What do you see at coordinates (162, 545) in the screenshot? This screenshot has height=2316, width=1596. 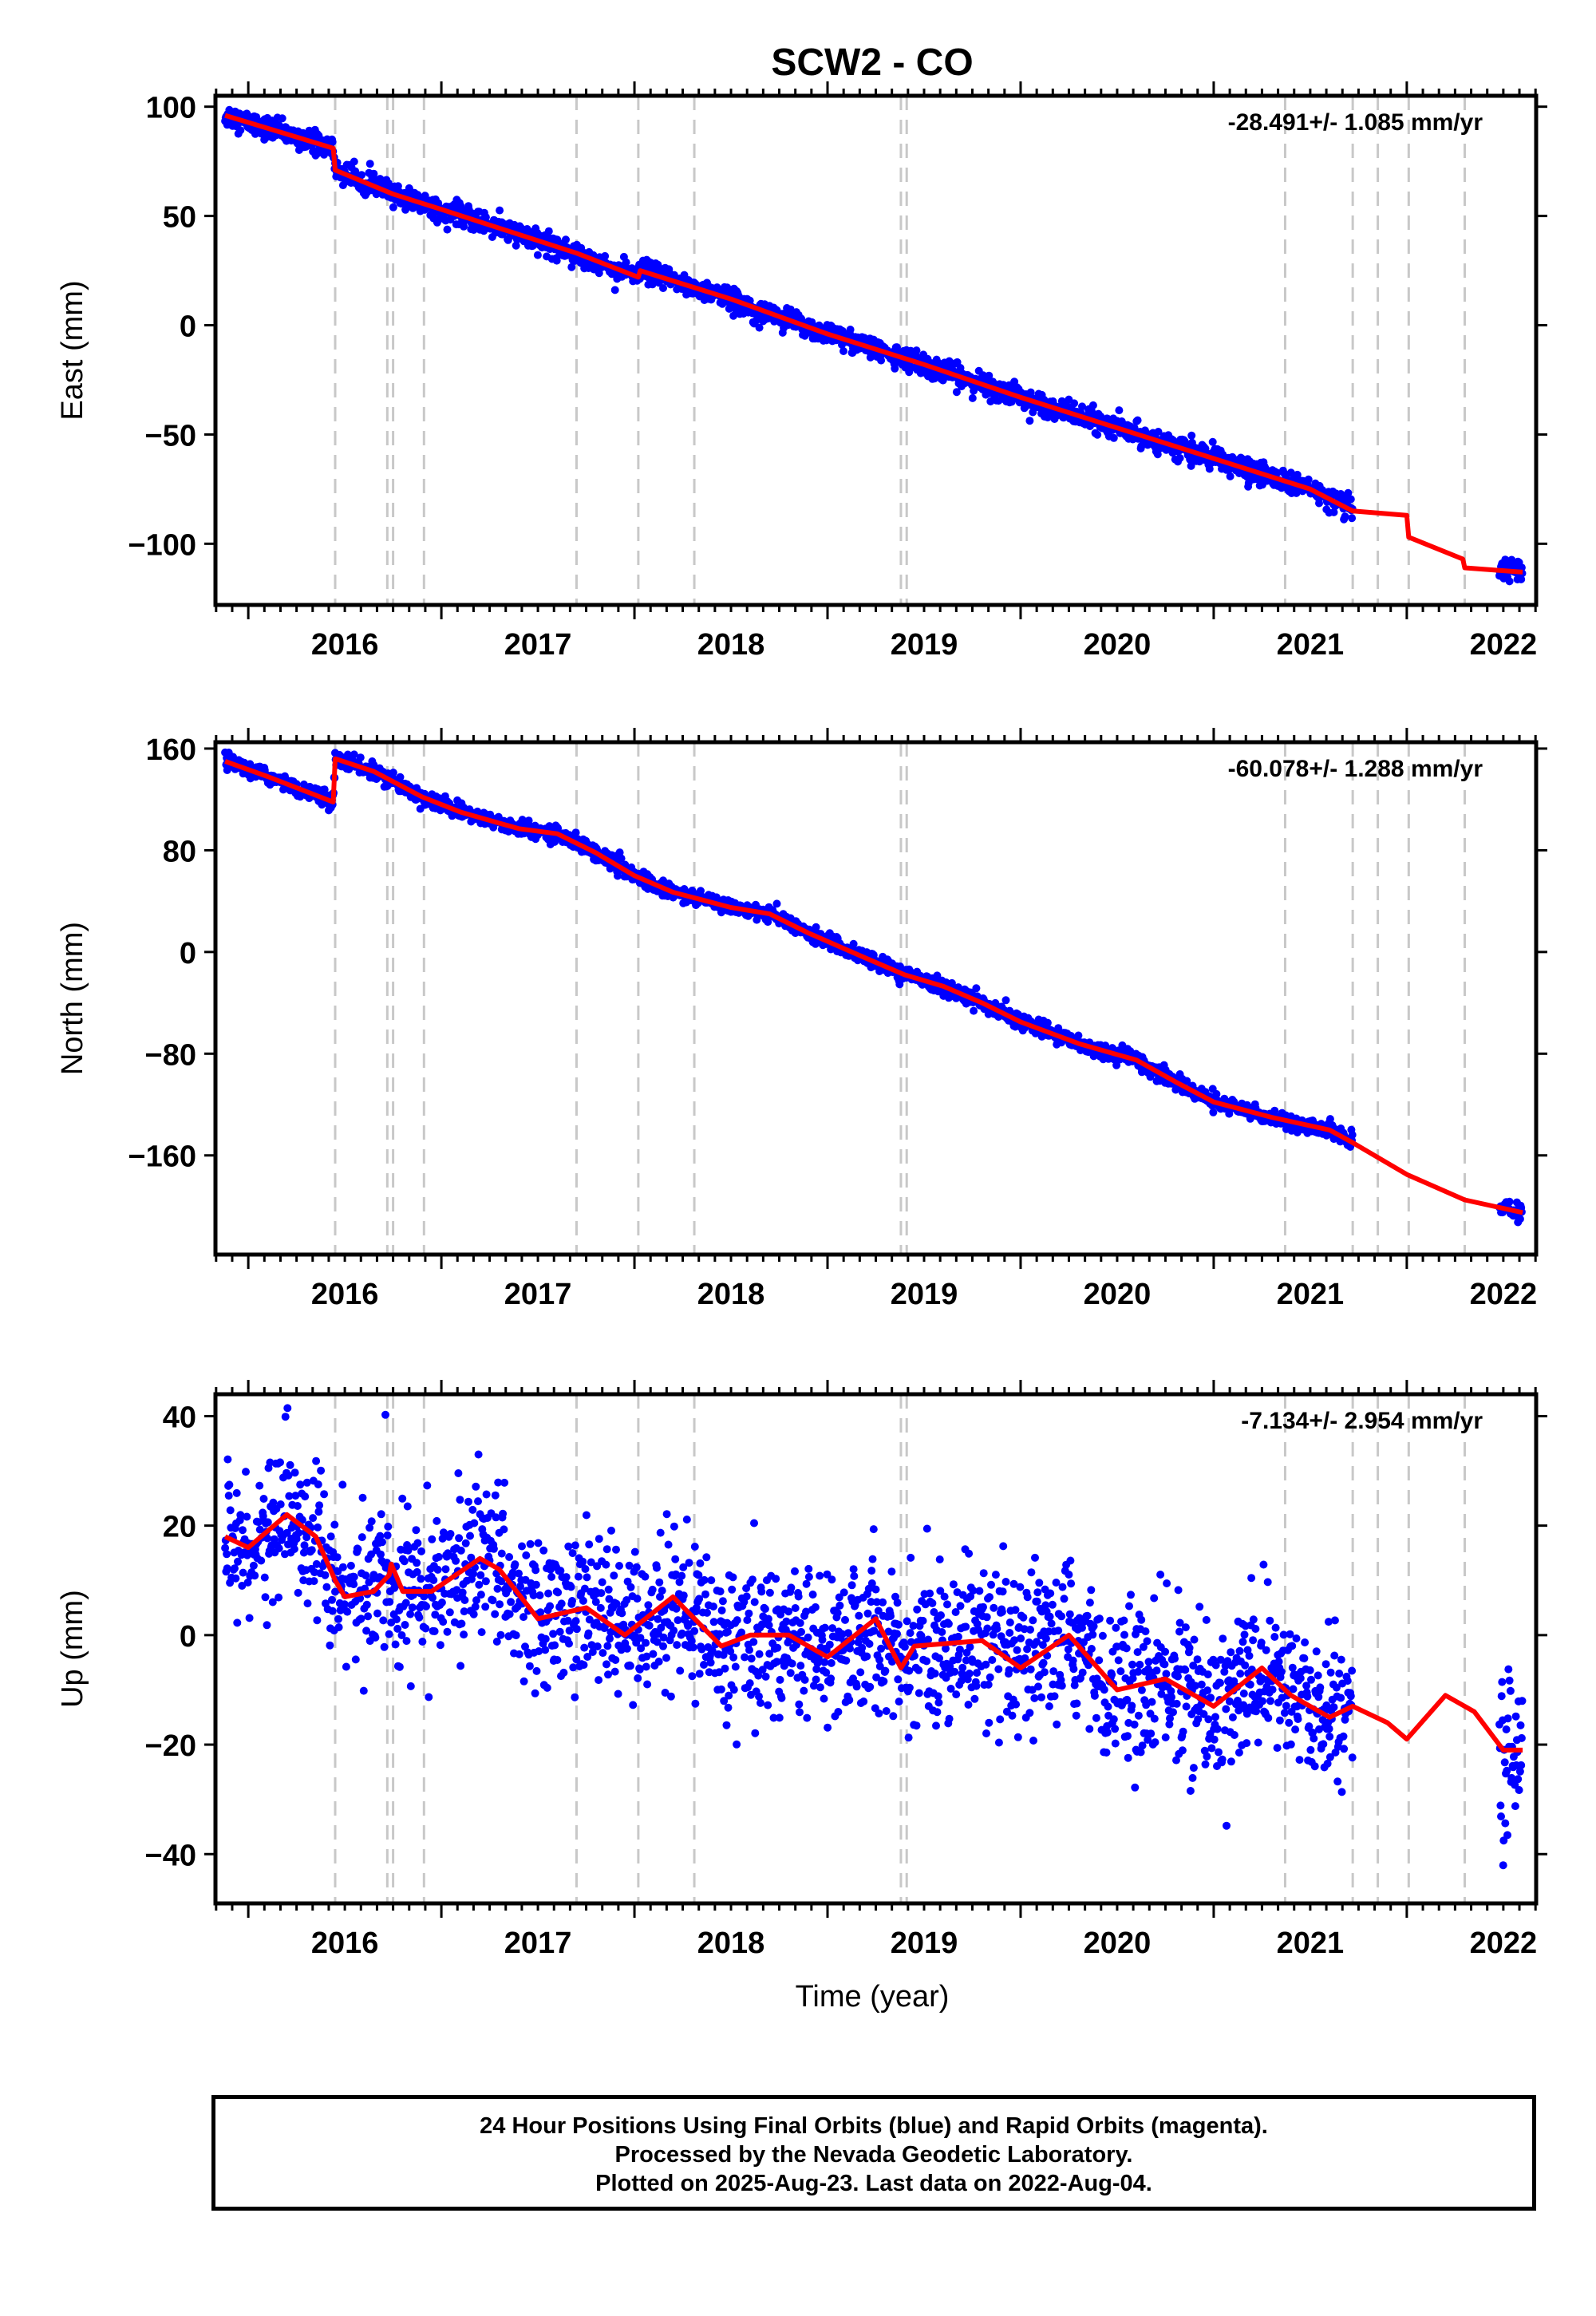 I see `y-tick-label: −100` at bounding box center [162, 545].